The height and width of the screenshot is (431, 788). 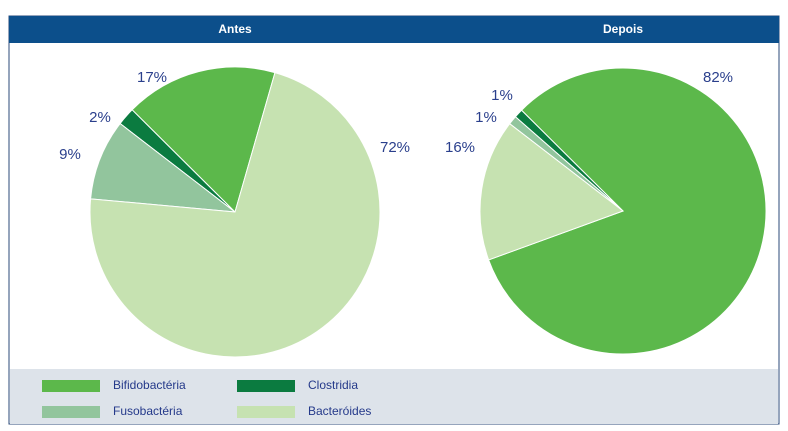 What do you see at coordinates (149, 385) in the screenshot?
I see `legend-label: Bifidobactéria` at bounding box center [149, 385].